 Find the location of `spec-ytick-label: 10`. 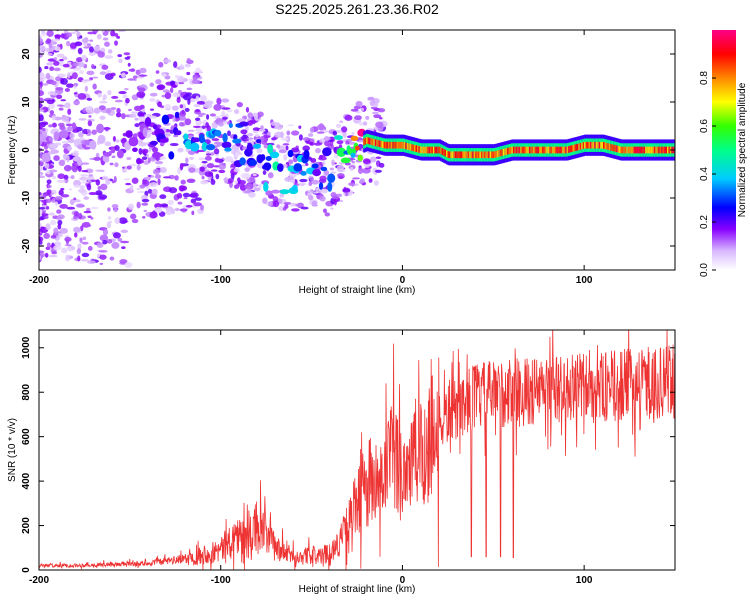

spec-ytick-label: 10 is located at coordinates (26, 102).